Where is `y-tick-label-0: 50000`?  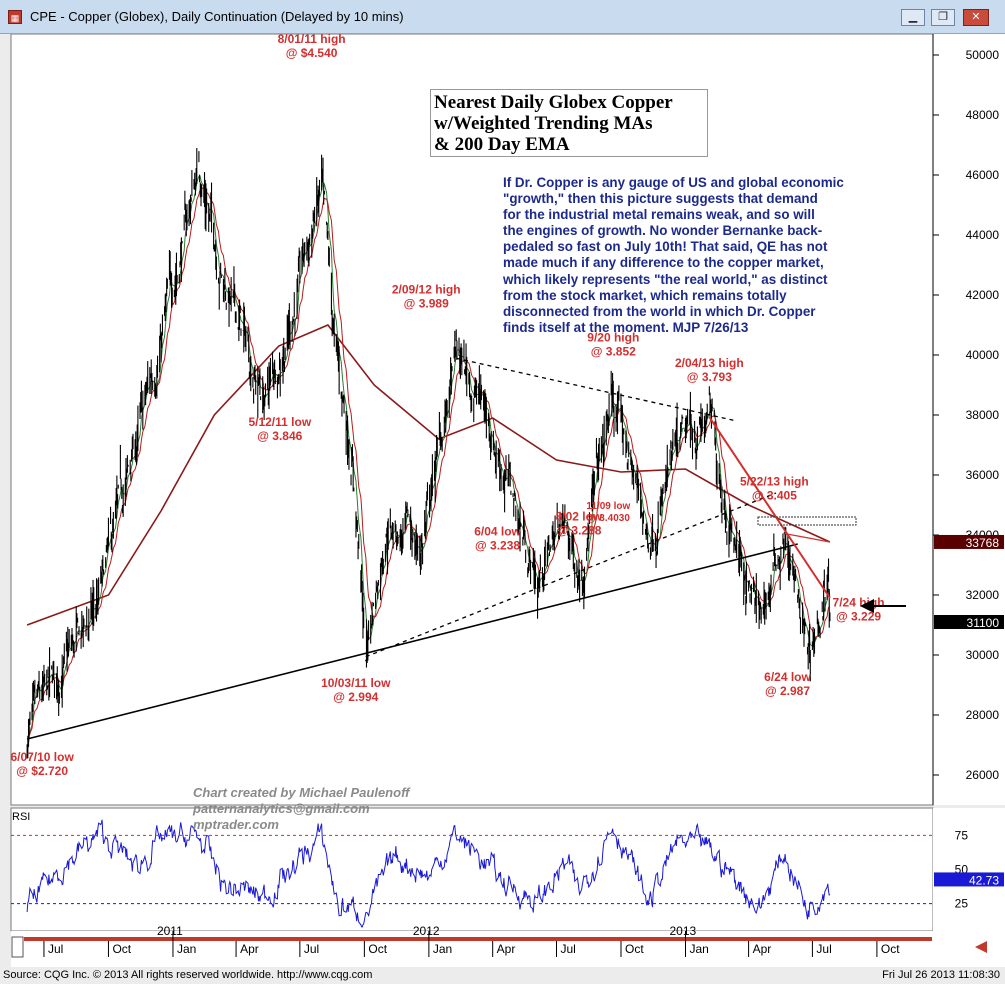
y-tick-label-0: 50000 is located at coordinates (983, 55).